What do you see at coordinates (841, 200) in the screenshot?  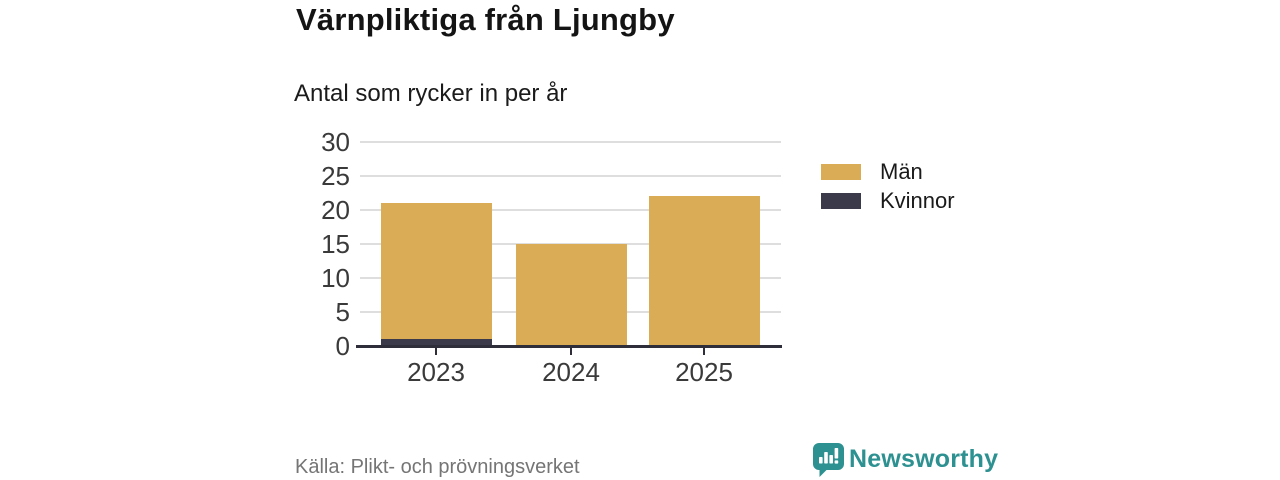 I see `legend-swatch-kvinnor` at bounding box center [841, 200].